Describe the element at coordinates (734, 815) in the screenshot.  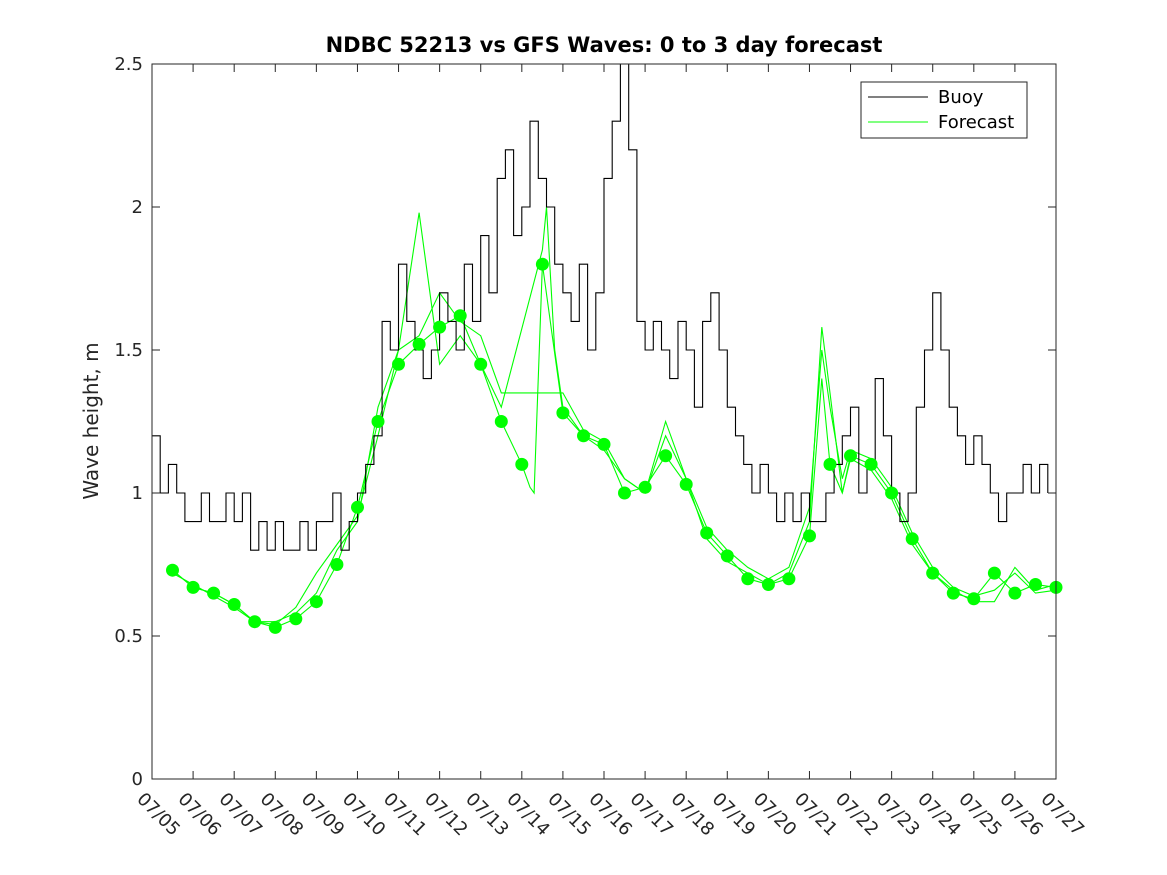
I see `x-tick-label: 07/19` at that location.